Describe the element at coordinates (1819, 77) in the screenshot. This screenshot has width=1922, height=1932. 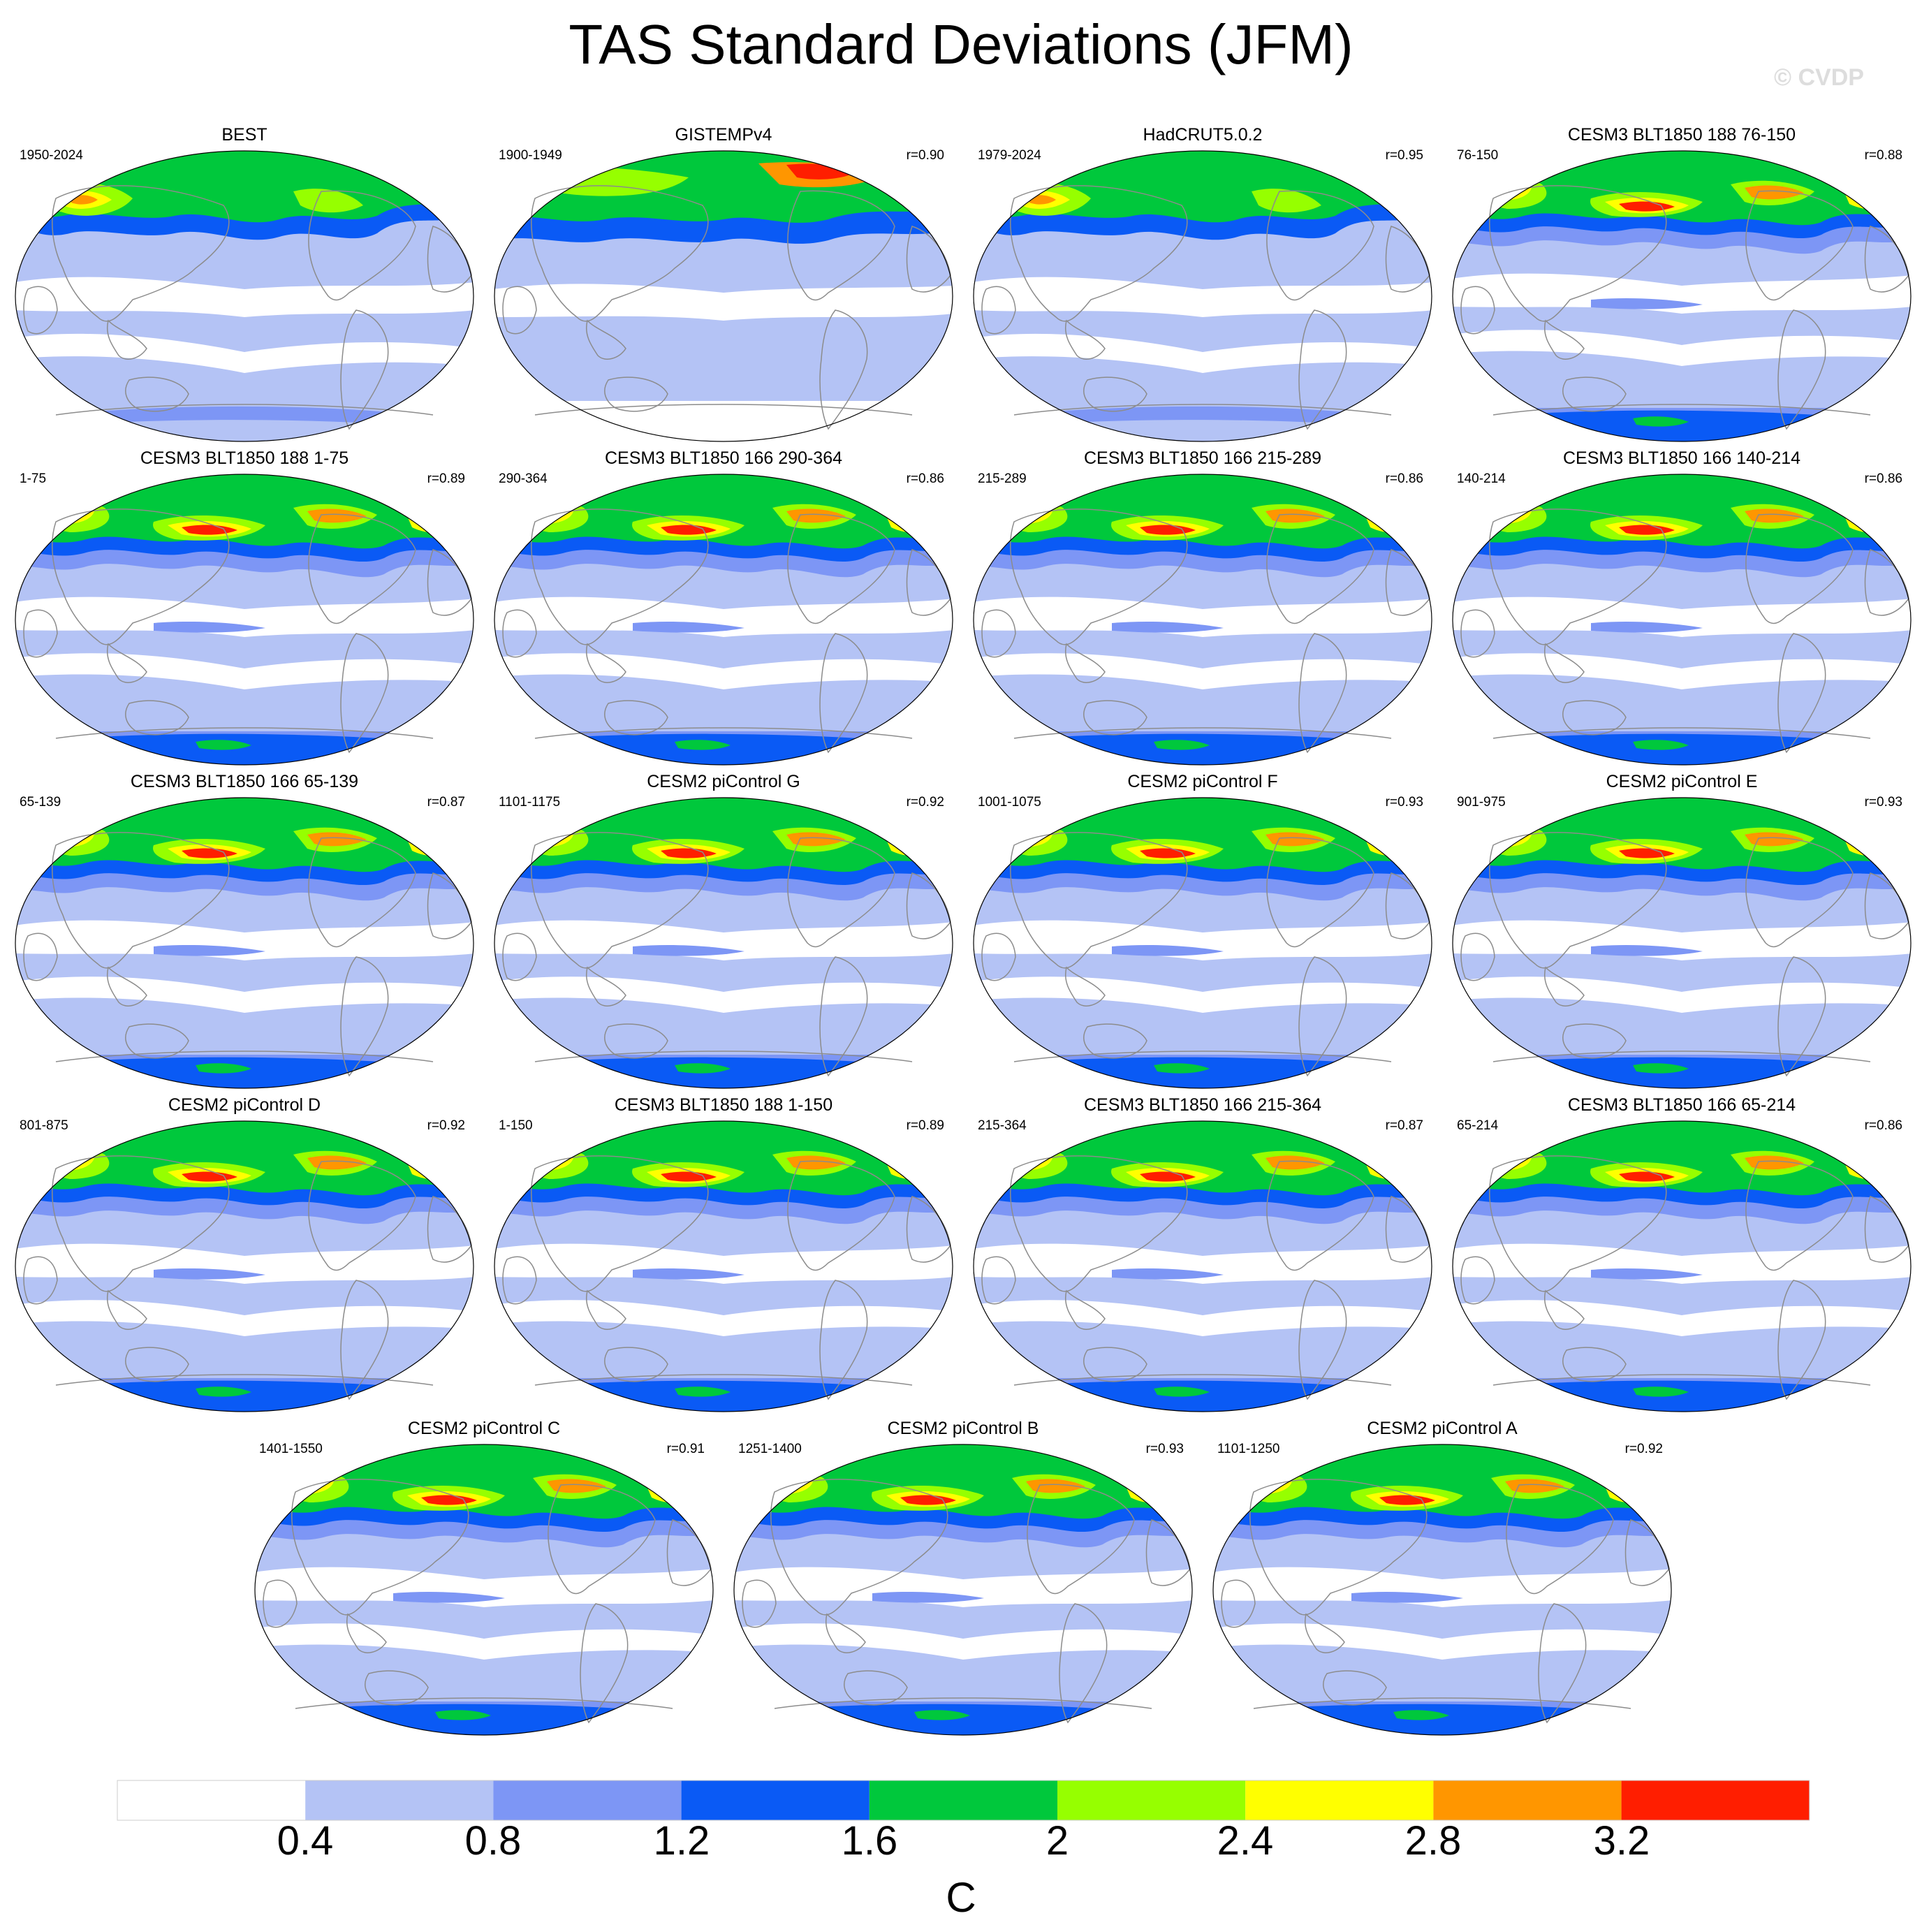
I see `cvdp-watermark: © CVDP` at that location.